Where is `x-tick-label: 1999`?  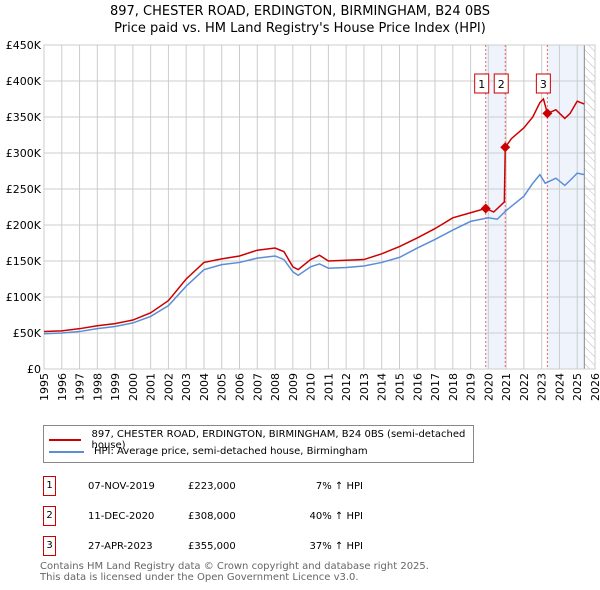
x-tick-label: 1999 is located at coordinates (115, 387).